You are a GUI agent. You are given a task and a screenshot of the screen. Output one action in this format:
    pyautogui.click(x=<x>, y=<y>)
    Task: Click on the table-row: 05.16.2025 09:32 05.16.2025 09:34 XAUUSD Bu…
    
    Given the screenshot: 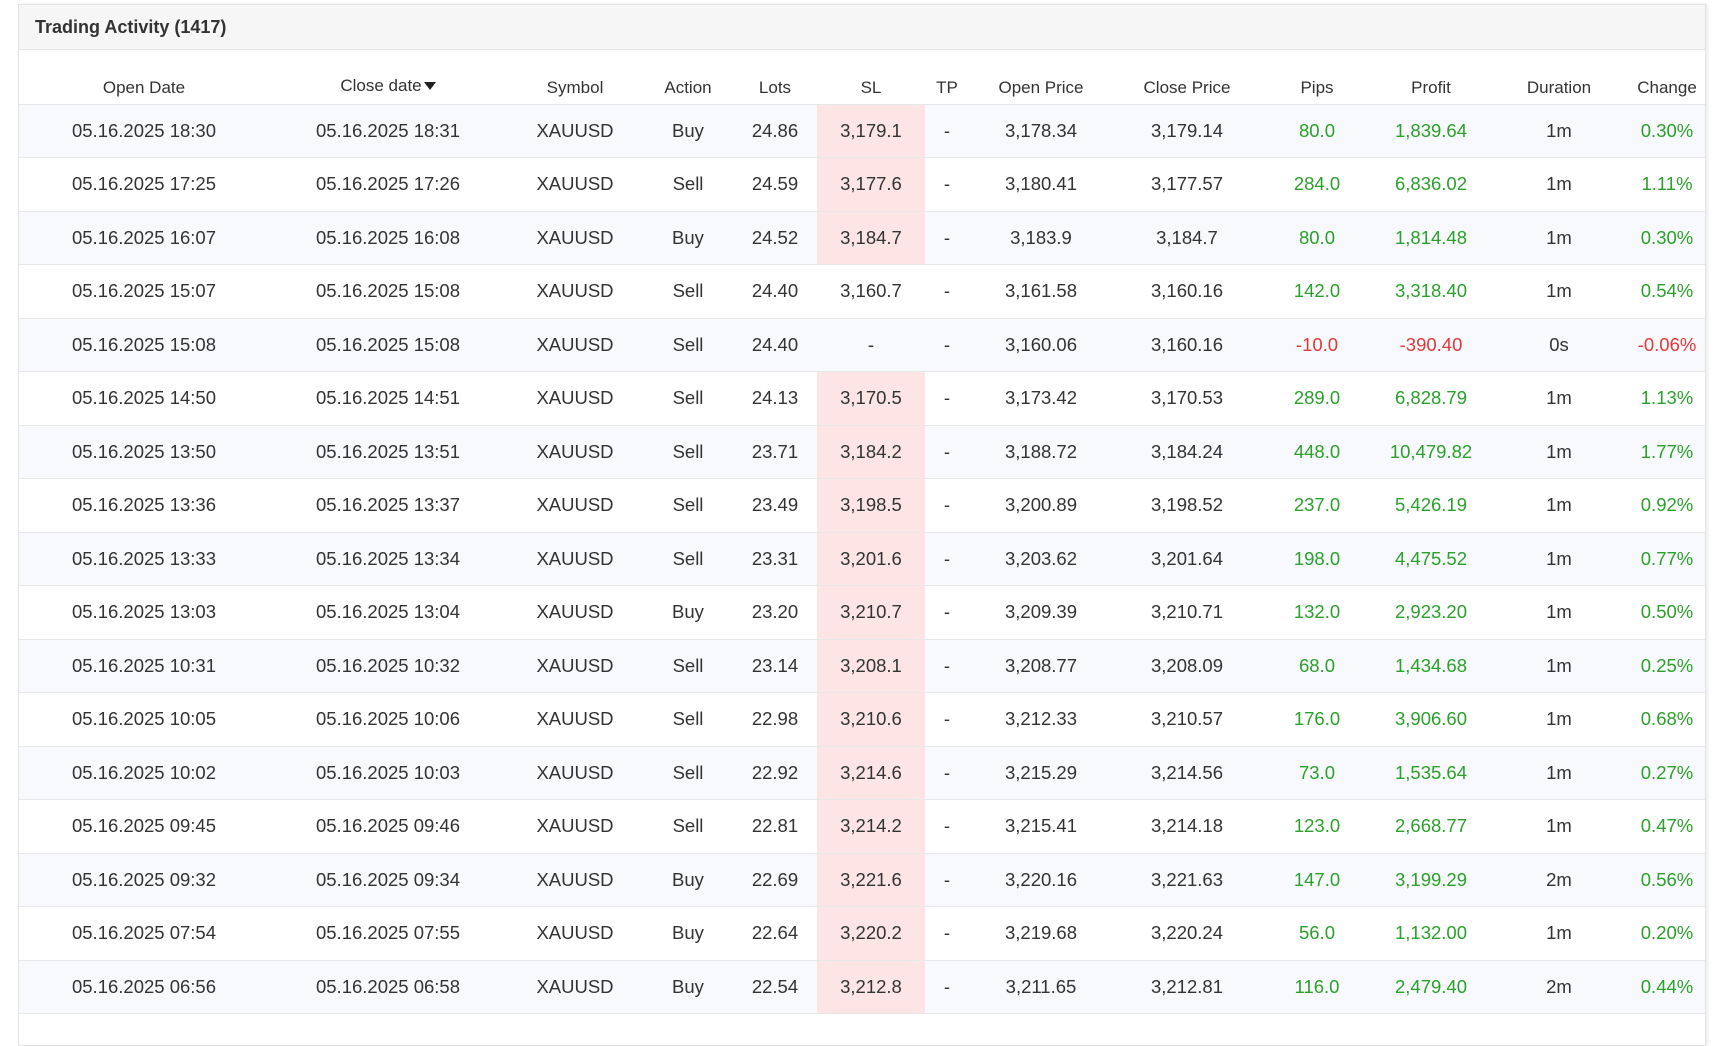 What is the action you would take?
    pyautogui.click(x=862, y=880)
    